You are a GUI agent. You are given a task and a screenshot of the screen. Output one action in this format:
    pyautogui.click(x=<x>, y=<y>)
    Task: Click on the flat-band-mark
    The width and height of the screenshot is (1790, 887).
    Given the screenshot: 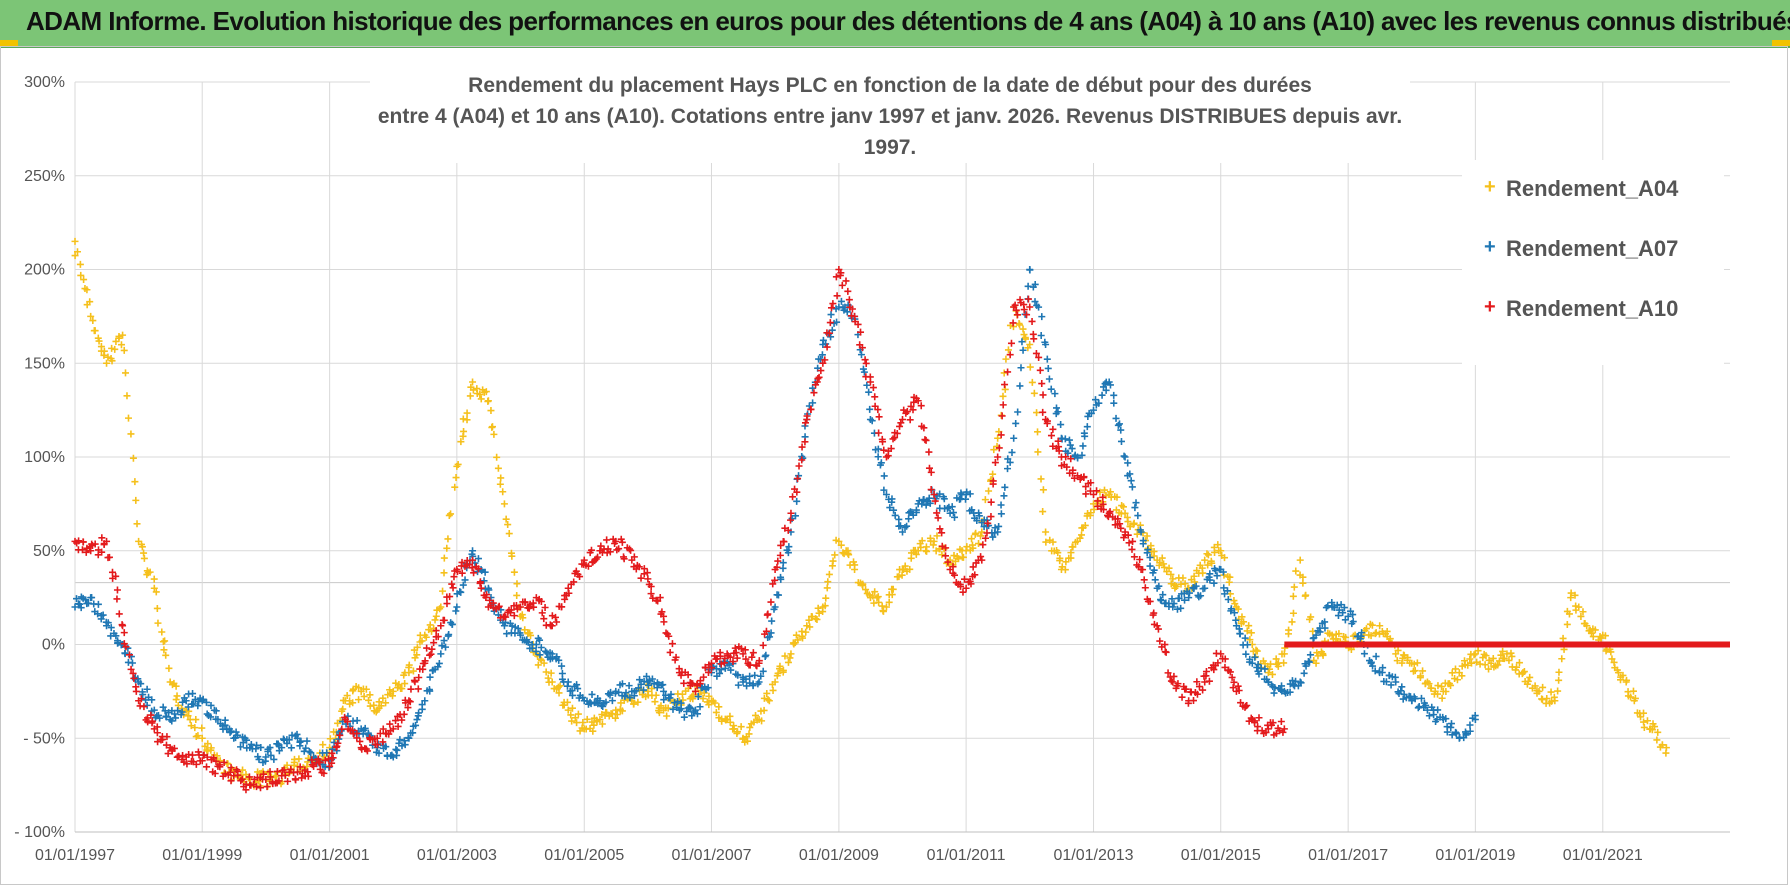 What is the action you would take?
    pyautogui.click(x=1507, y=644)
    